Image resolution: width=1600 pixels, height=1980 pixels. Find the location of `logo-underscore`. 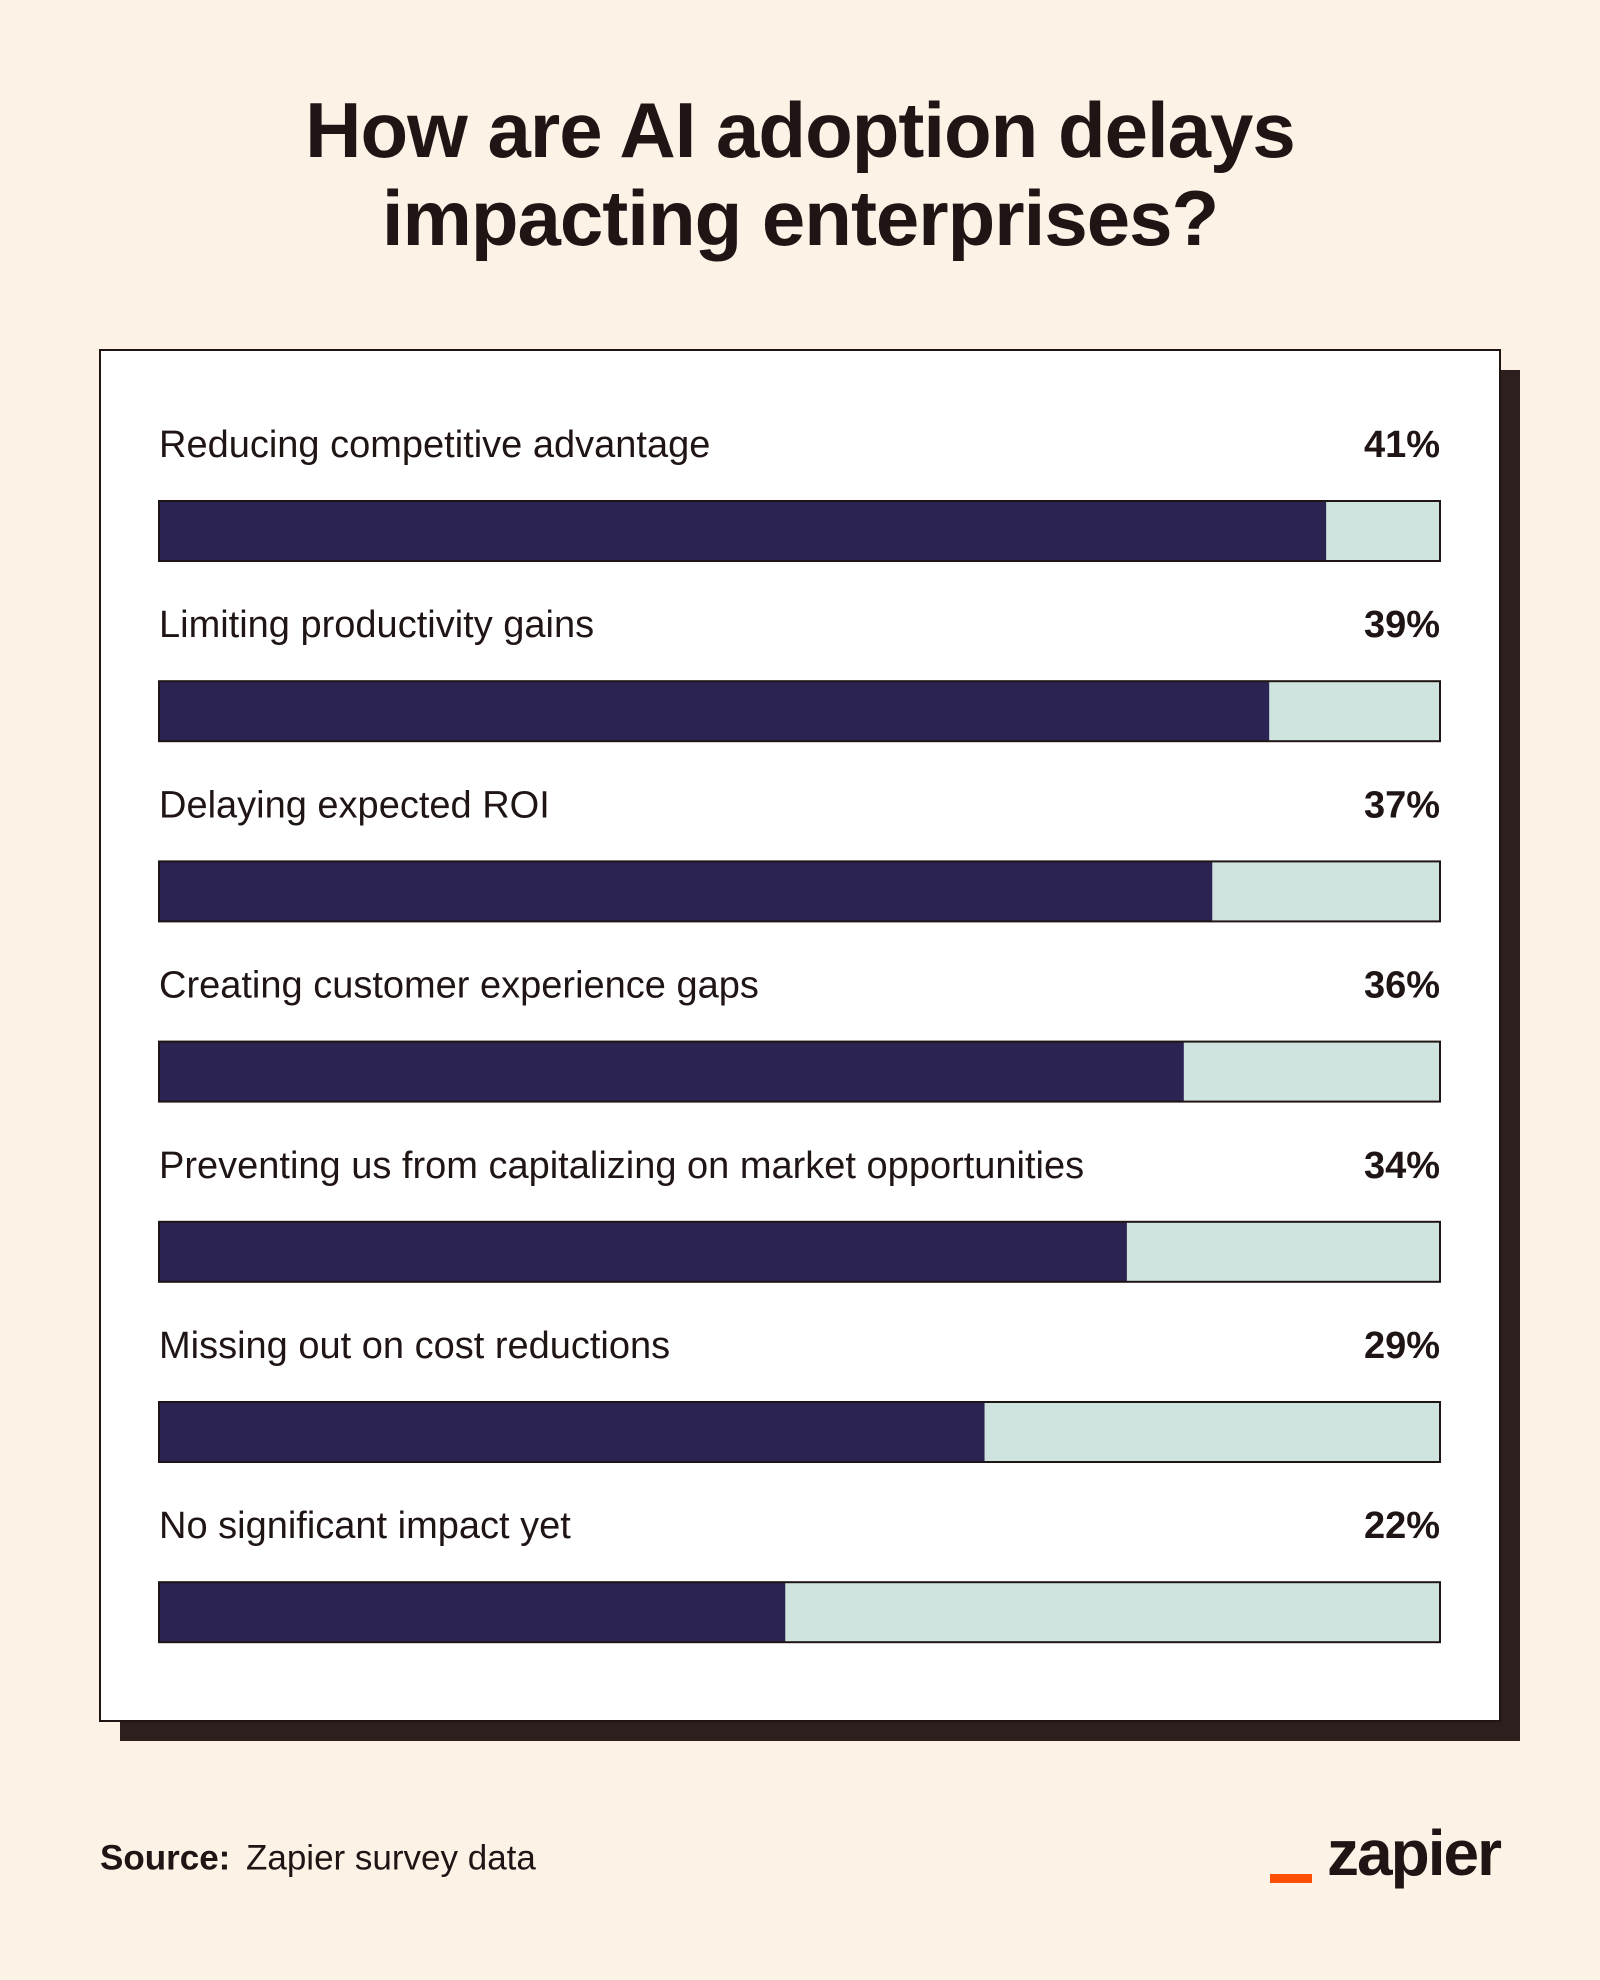

logo-underscore is located at coordinates (1291, 1878).